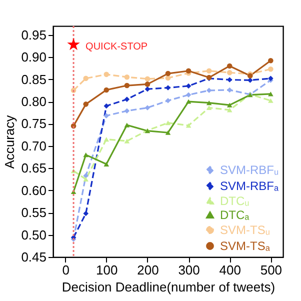 The width and height of the screenshot is (301, 301). What do you see at coordinates (249, 186) in the screenshot?
I see `legend-label: SVM-RBFₐ` at bounding box center [249, 186].